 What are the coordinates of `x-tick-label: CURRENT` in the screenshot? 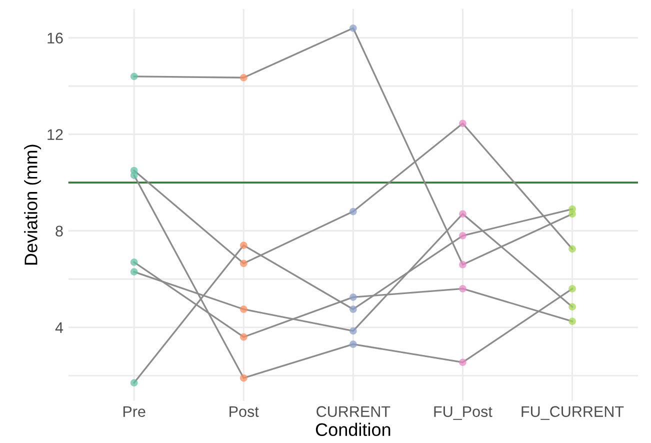 It's located at (353, 411).